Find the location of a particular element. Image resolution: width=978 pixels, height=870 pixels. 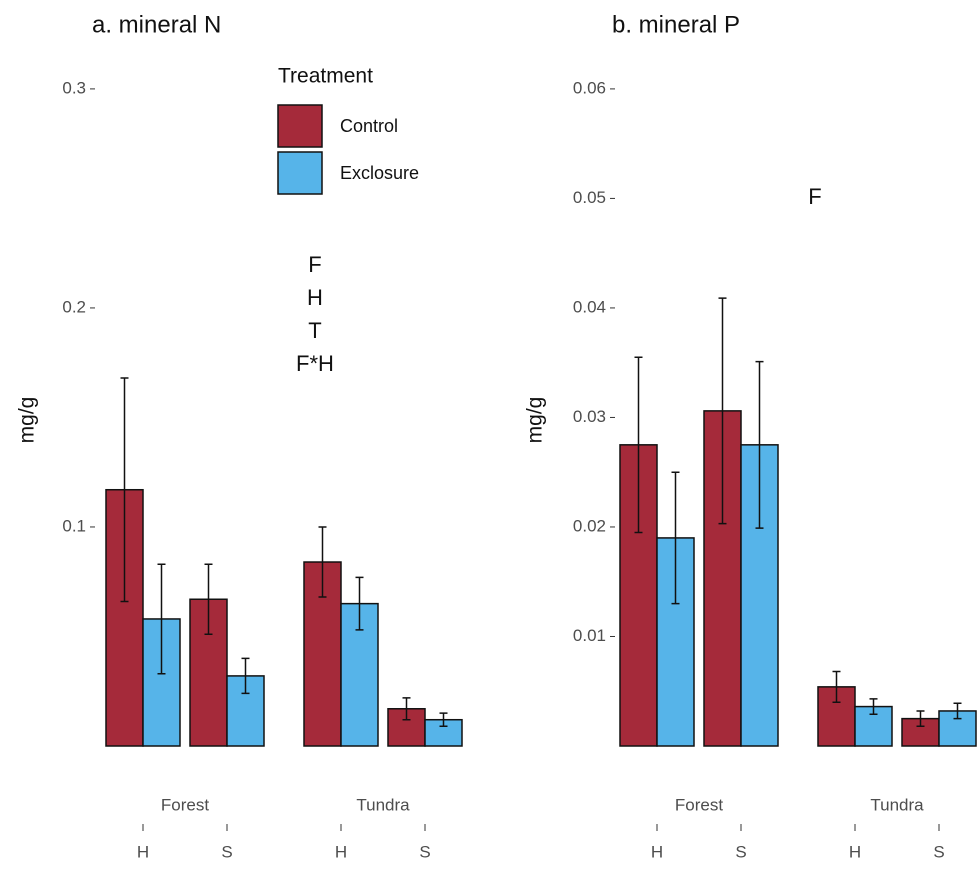

annotation: F*H is located at coordinates (315, 363).